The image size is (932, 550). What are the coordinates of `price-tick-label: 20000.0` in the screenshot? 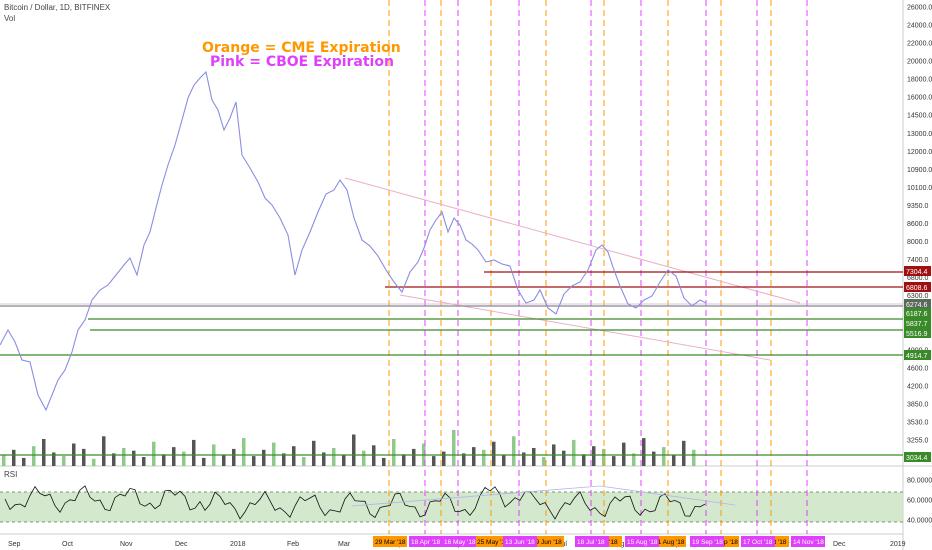 It's located at (919, 62).